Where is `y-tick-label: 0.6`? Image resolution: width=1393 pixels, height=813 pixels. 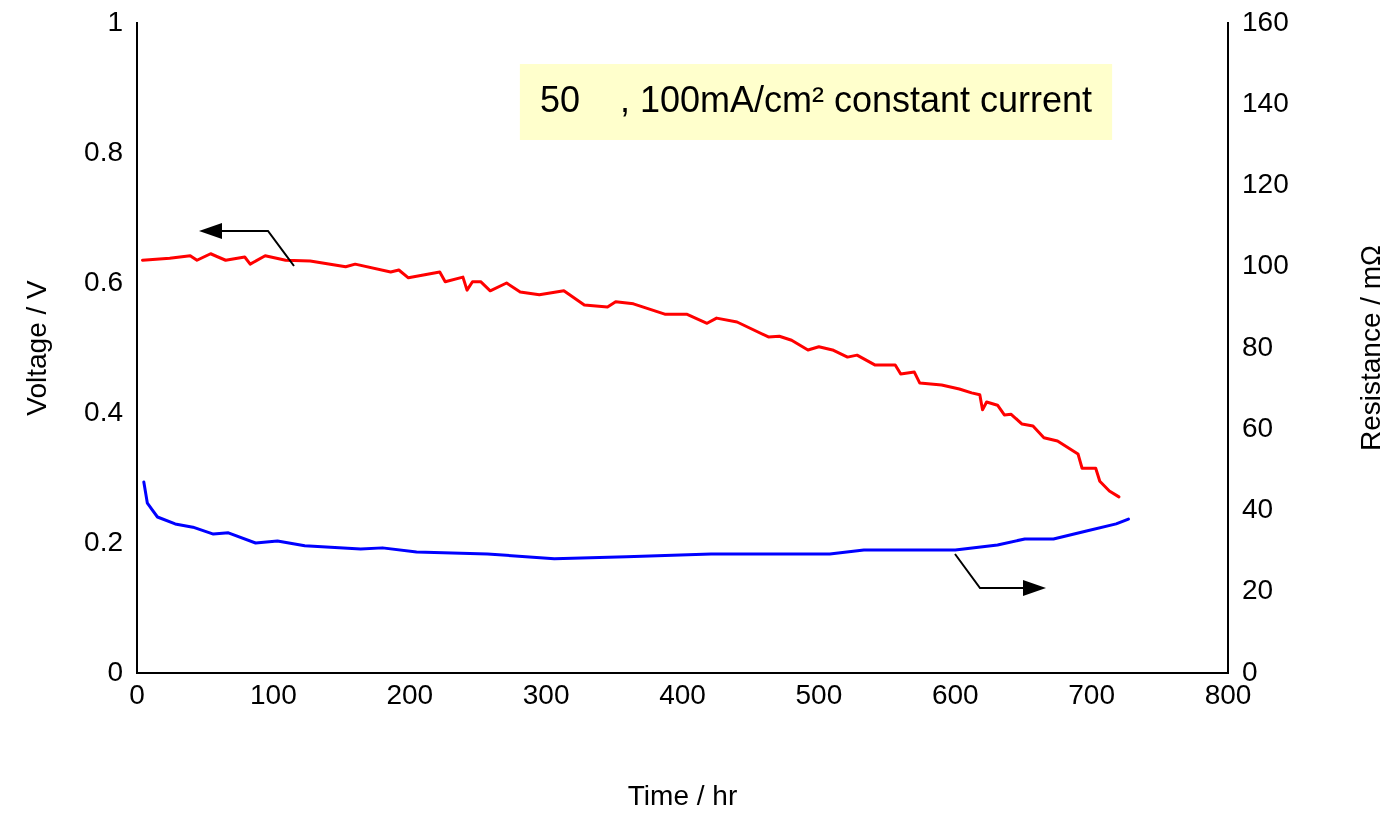 y-tick-label: 0.6 is located at coordinates (103, 281).